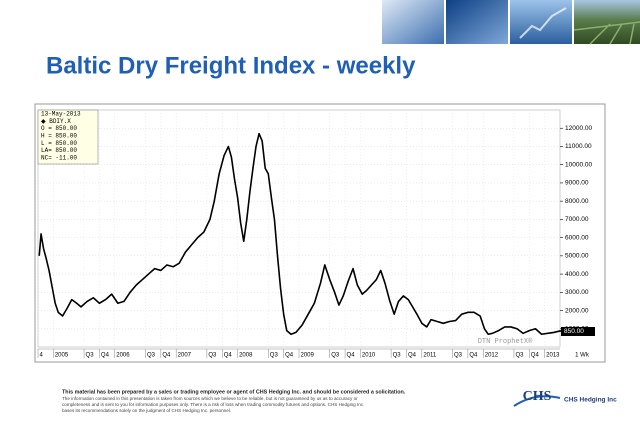 The height and width of the screenshot is (432, 640). I want to click on watermark: DTN ProphetX®, so click(505, 341).